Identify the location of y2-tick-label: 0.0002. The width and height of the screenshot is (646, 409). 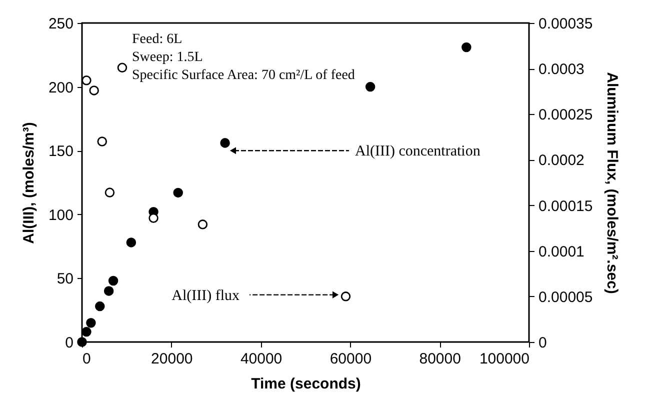
(561, 161).